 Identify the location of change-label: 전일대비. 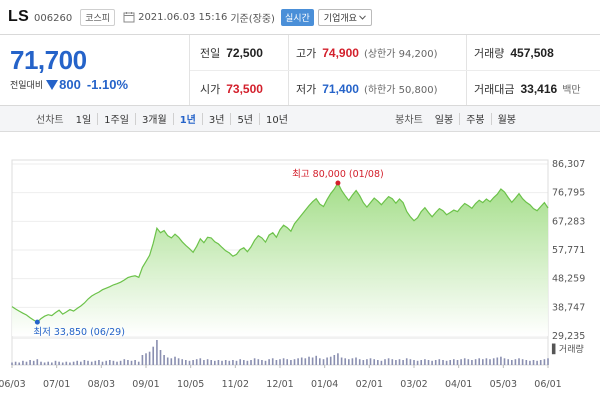
(27, 86).